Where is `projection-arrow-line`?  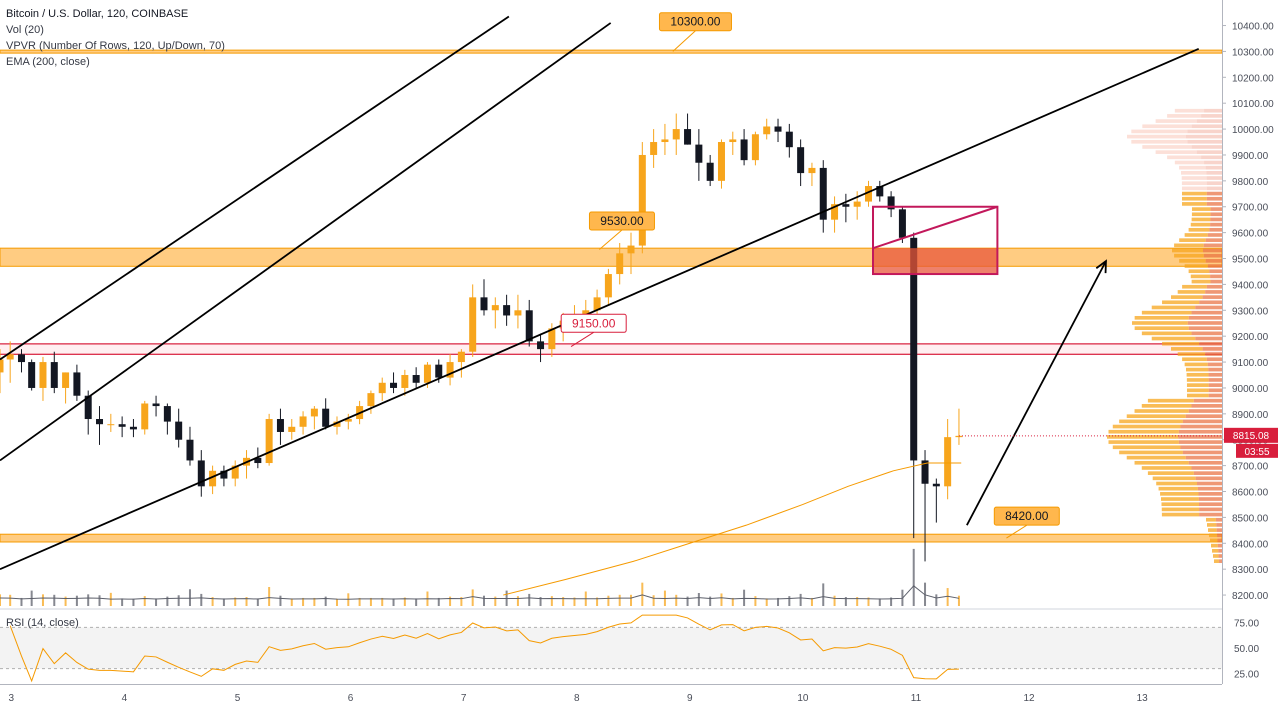 projection-arrow-line is located at coordinates (1036, 393).